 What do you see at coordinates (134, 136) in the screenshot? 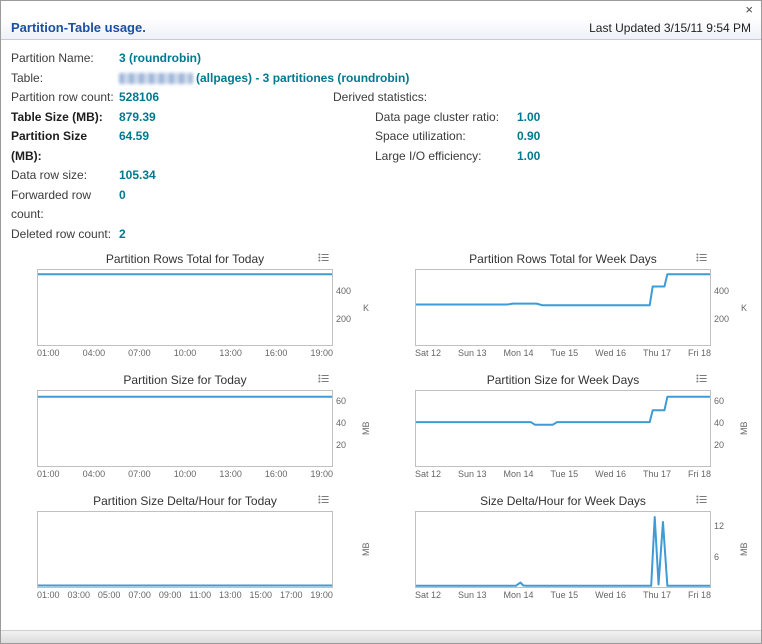
I see `partition-size-value: 64.59` at bounding box center [134, 136].